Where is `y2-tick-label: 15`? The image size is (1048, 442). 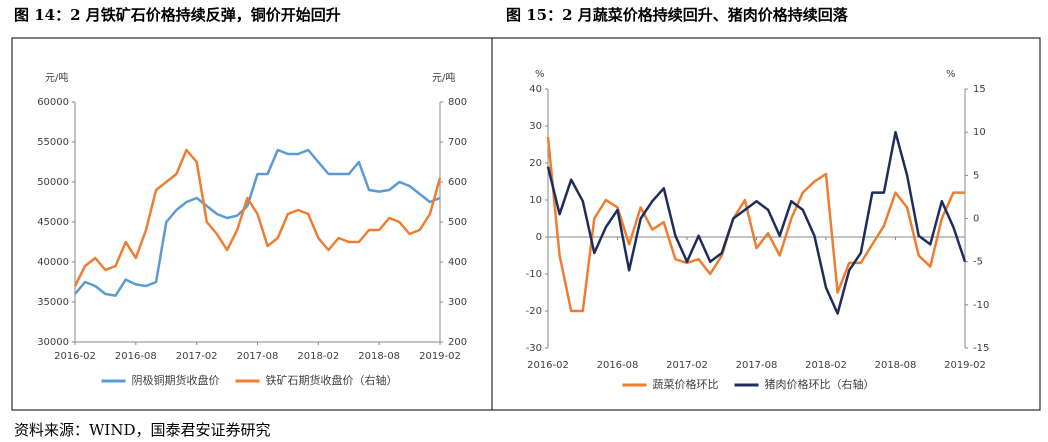
y2-tick-label: 15 is located at coordinates (979, 89).